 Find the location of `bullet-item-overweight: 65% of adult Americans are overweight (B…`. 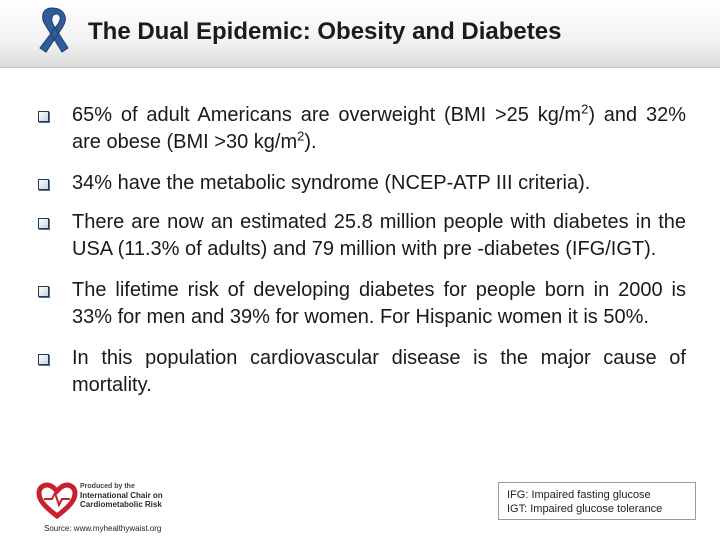

bullet-item-overweight: 65% of adult Americans are overweight (B… is located at coordinates (362, 129).